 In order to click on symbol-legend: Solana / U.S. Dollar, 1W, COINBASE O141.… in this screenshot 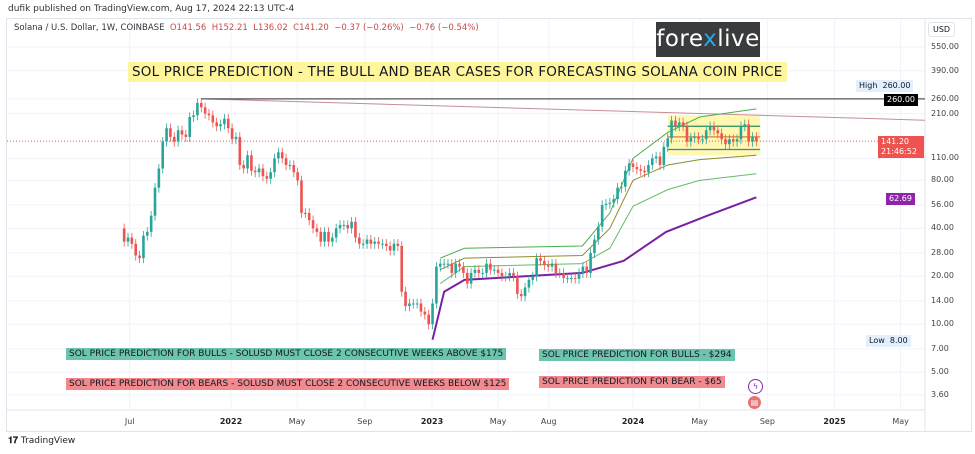, I will do `click(246, 28)`.